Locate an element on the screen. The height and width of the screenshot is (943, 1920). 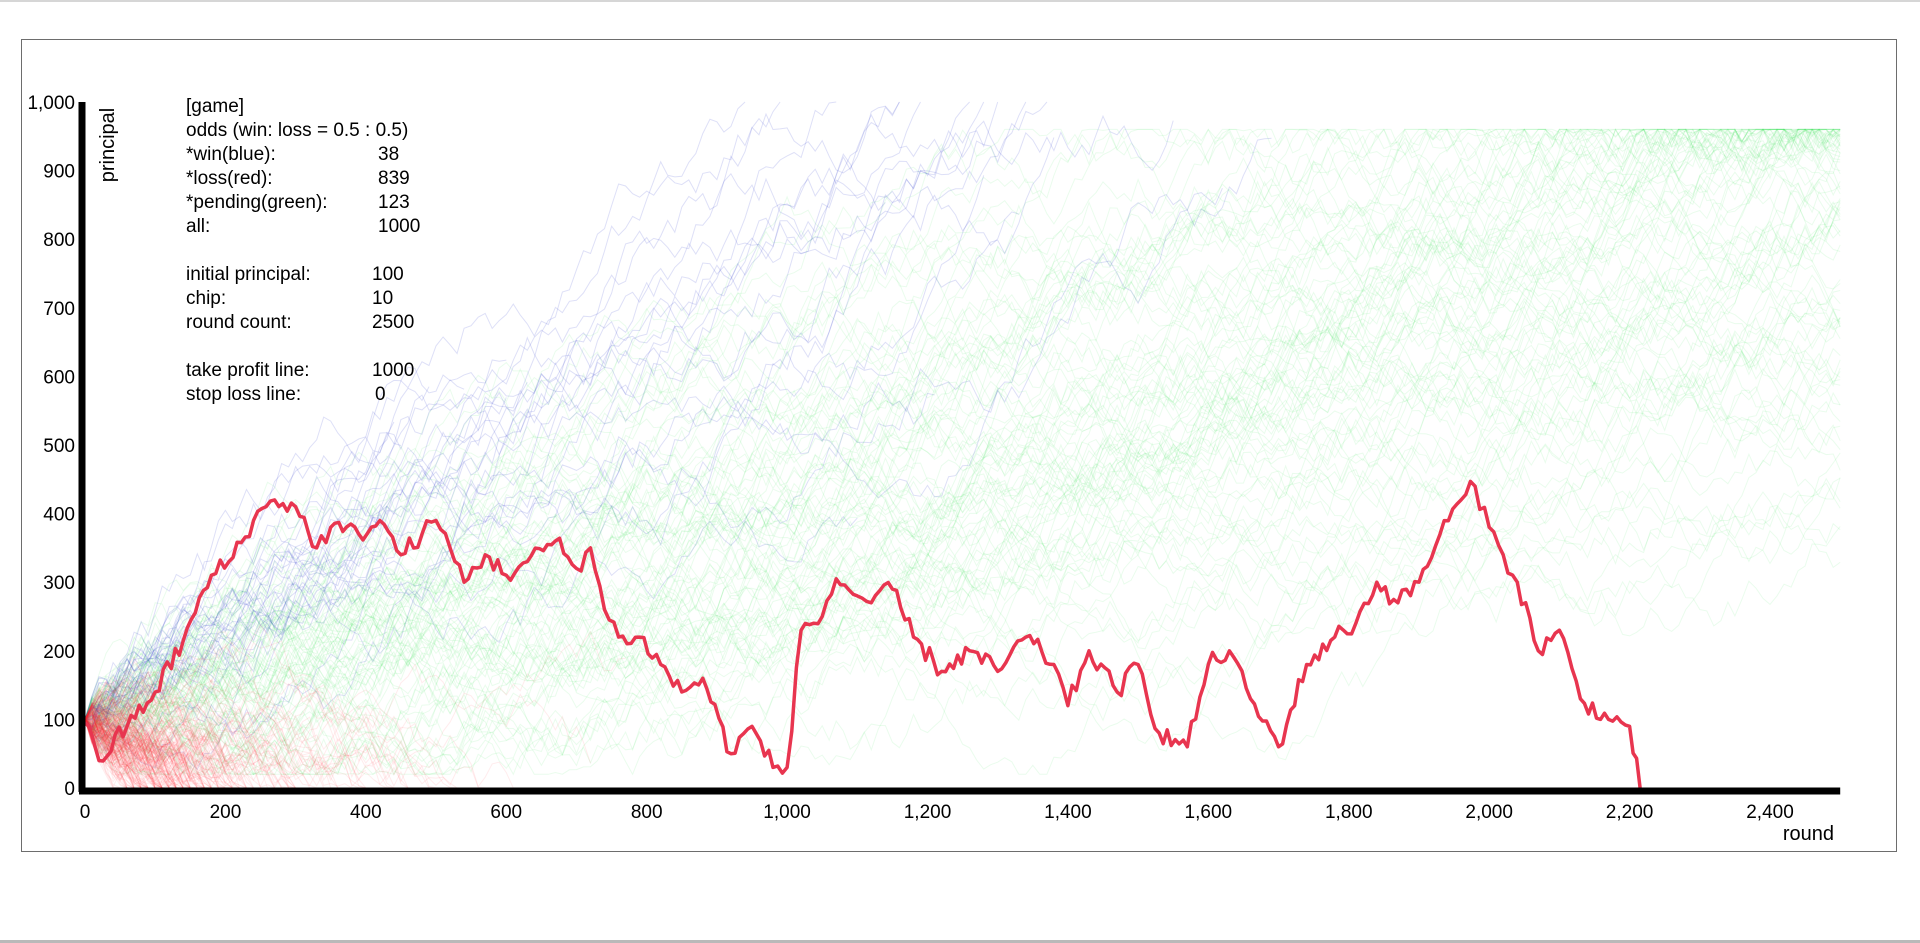
info-take-profit-value: 1000 is located at coordinates (393, 370).